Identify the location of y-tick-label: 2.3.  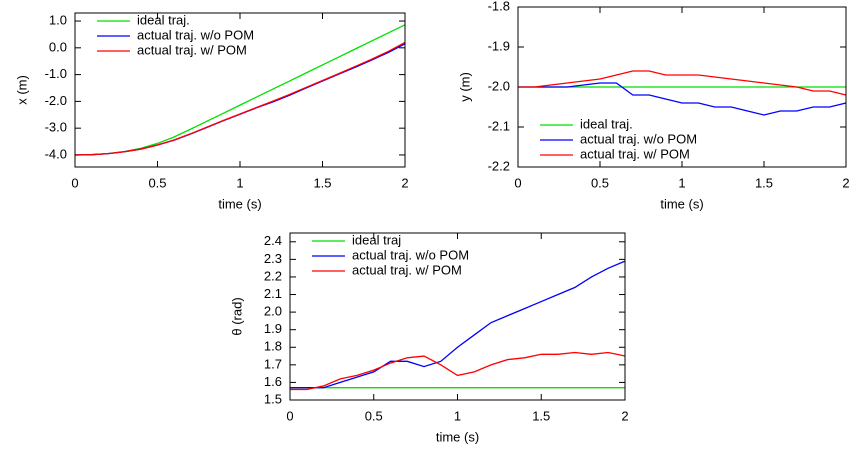
(273, 258).